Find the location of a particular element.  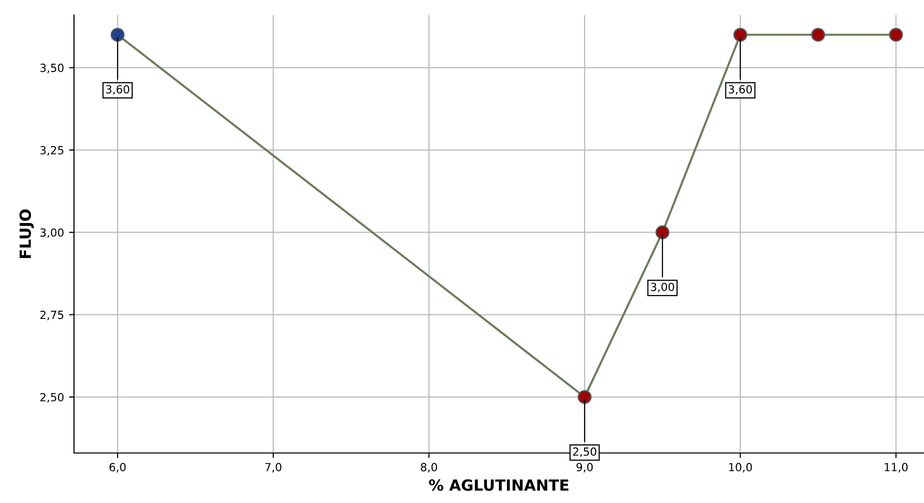

x-tick-label: 10,0 is located at coordinates (740, 467).